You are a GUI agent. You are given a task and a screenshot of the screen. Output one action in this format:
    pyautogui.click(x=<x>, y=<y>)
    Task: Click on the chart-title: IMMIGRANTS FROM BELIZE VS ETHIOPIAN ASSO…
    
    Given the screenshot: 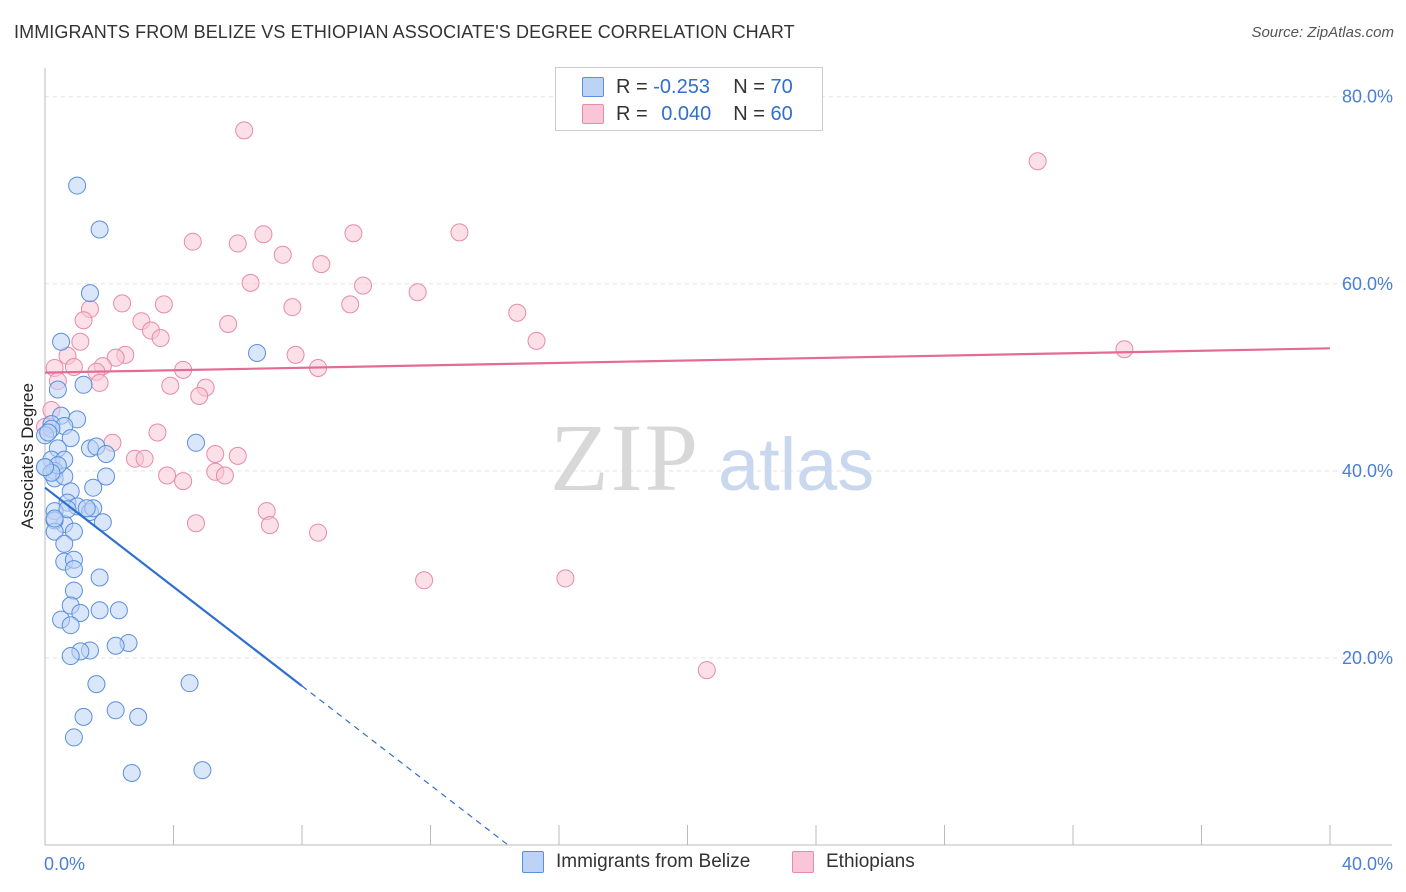 What is the action you would take?
    pyautogui.click(x=404, y=32)
    